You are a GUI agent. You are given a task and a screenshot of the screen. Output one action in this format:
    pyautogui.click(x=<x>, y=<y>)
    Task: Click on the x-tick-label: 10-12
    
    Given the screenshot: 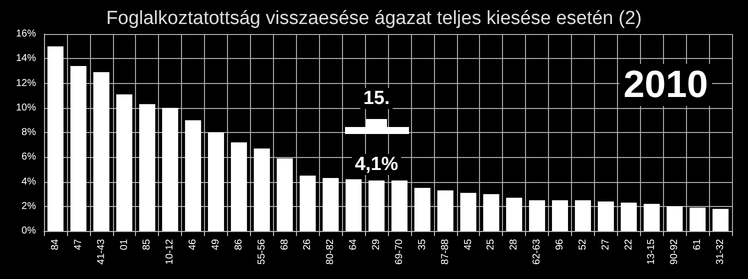 What is the action you would take?
    pyautogui.click(x=170, y=251)
    